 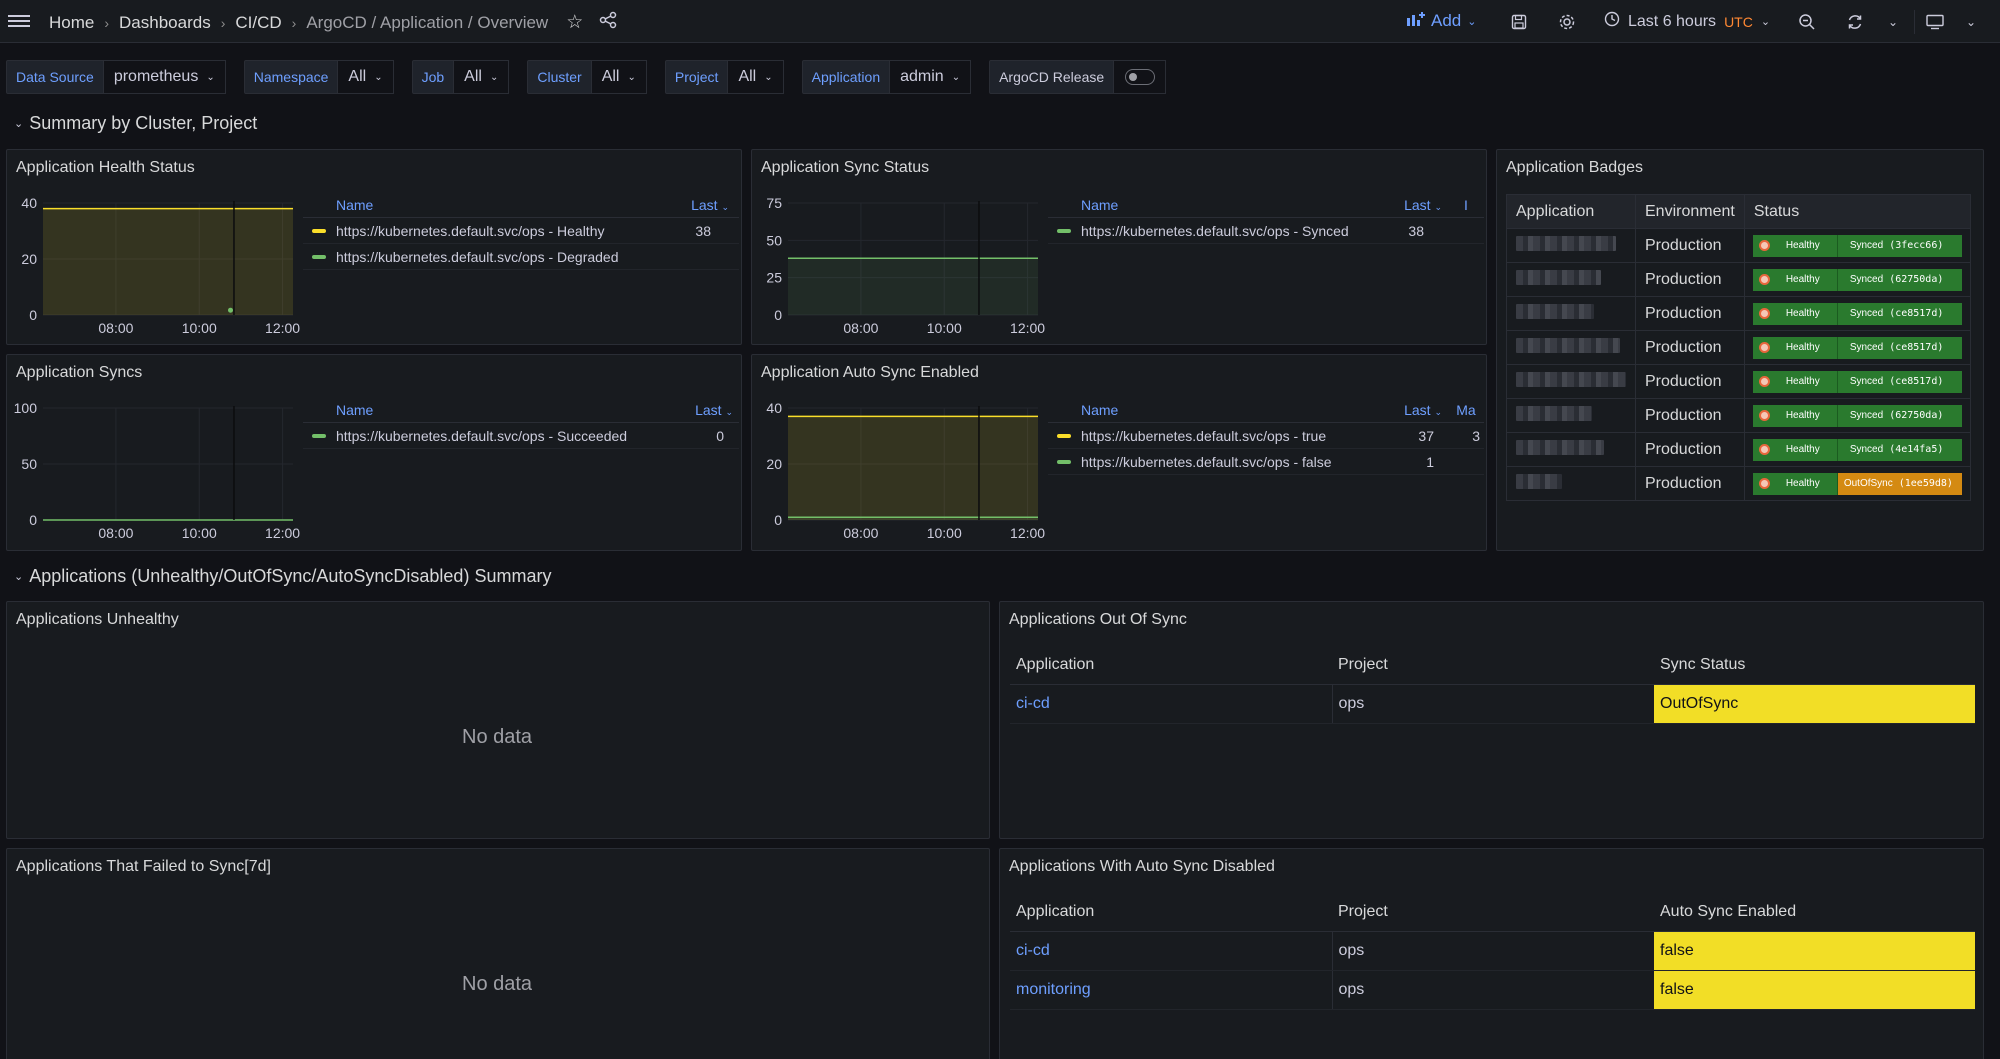 What do you see at coordinates (19, 21) in the screenshot?
I see `menu-icon` at bounding box center [19, 21].